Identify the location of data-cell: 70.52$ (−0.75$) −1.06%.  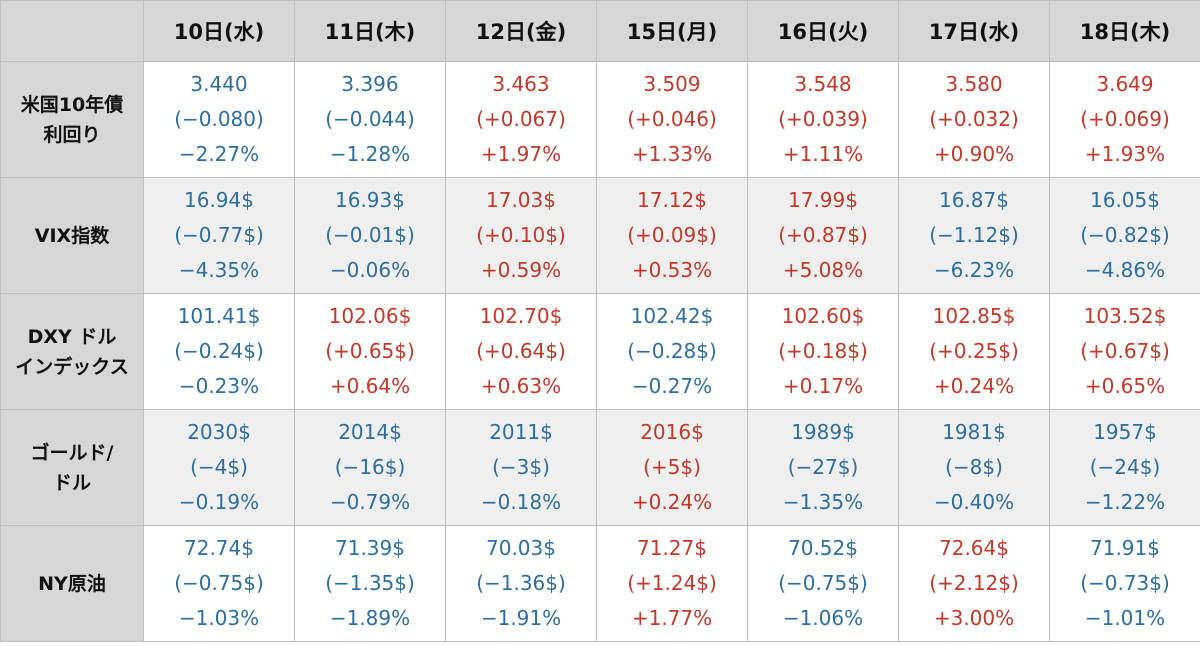
(823, 583).